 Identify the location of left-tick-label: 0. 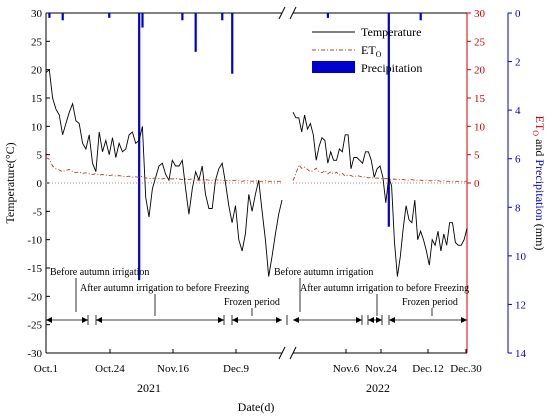
(40, 184).